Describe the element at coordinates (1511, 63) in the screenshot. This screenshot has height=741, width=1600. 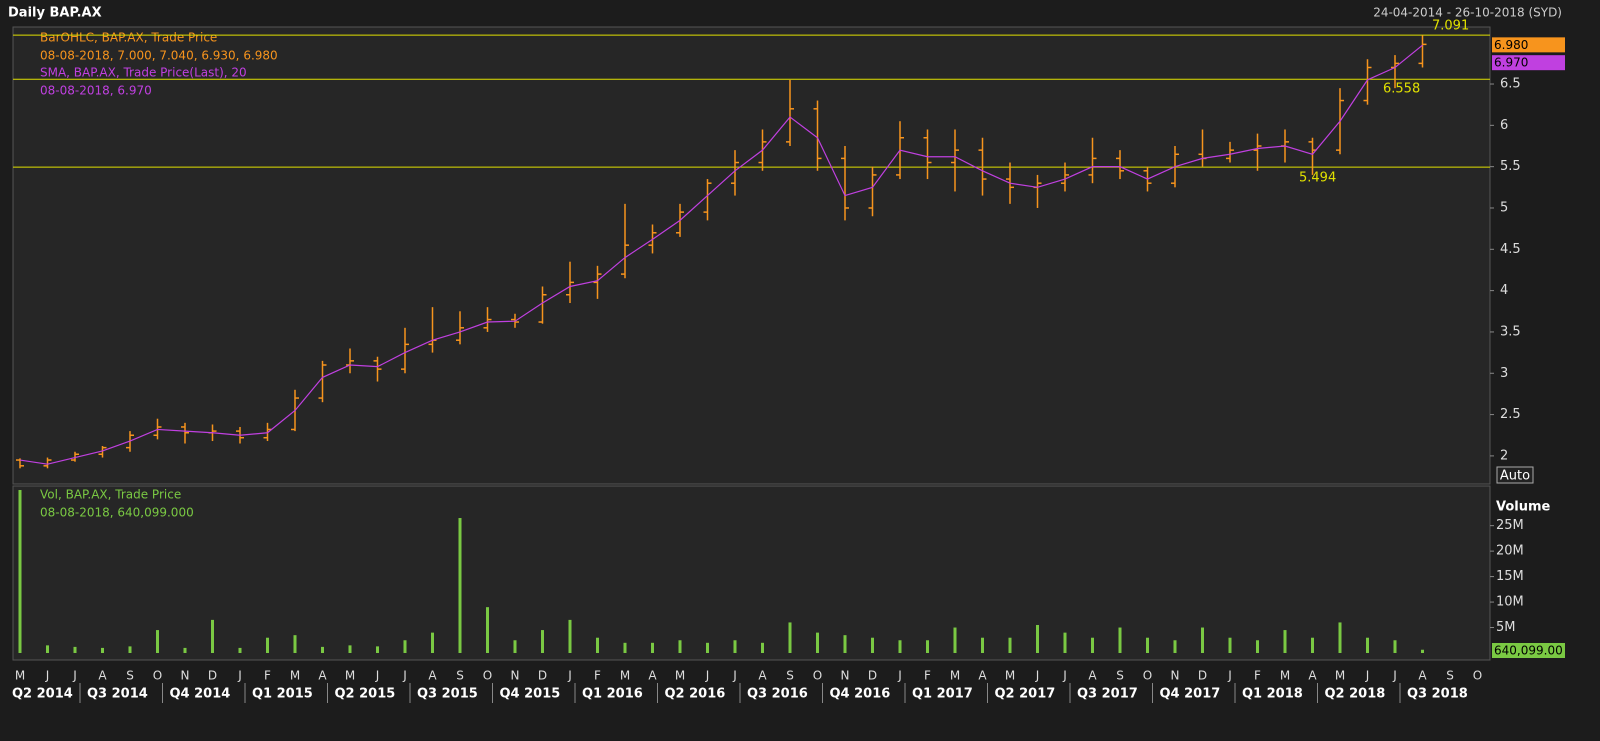
I see `sma-last-label: 6.970` at that location.